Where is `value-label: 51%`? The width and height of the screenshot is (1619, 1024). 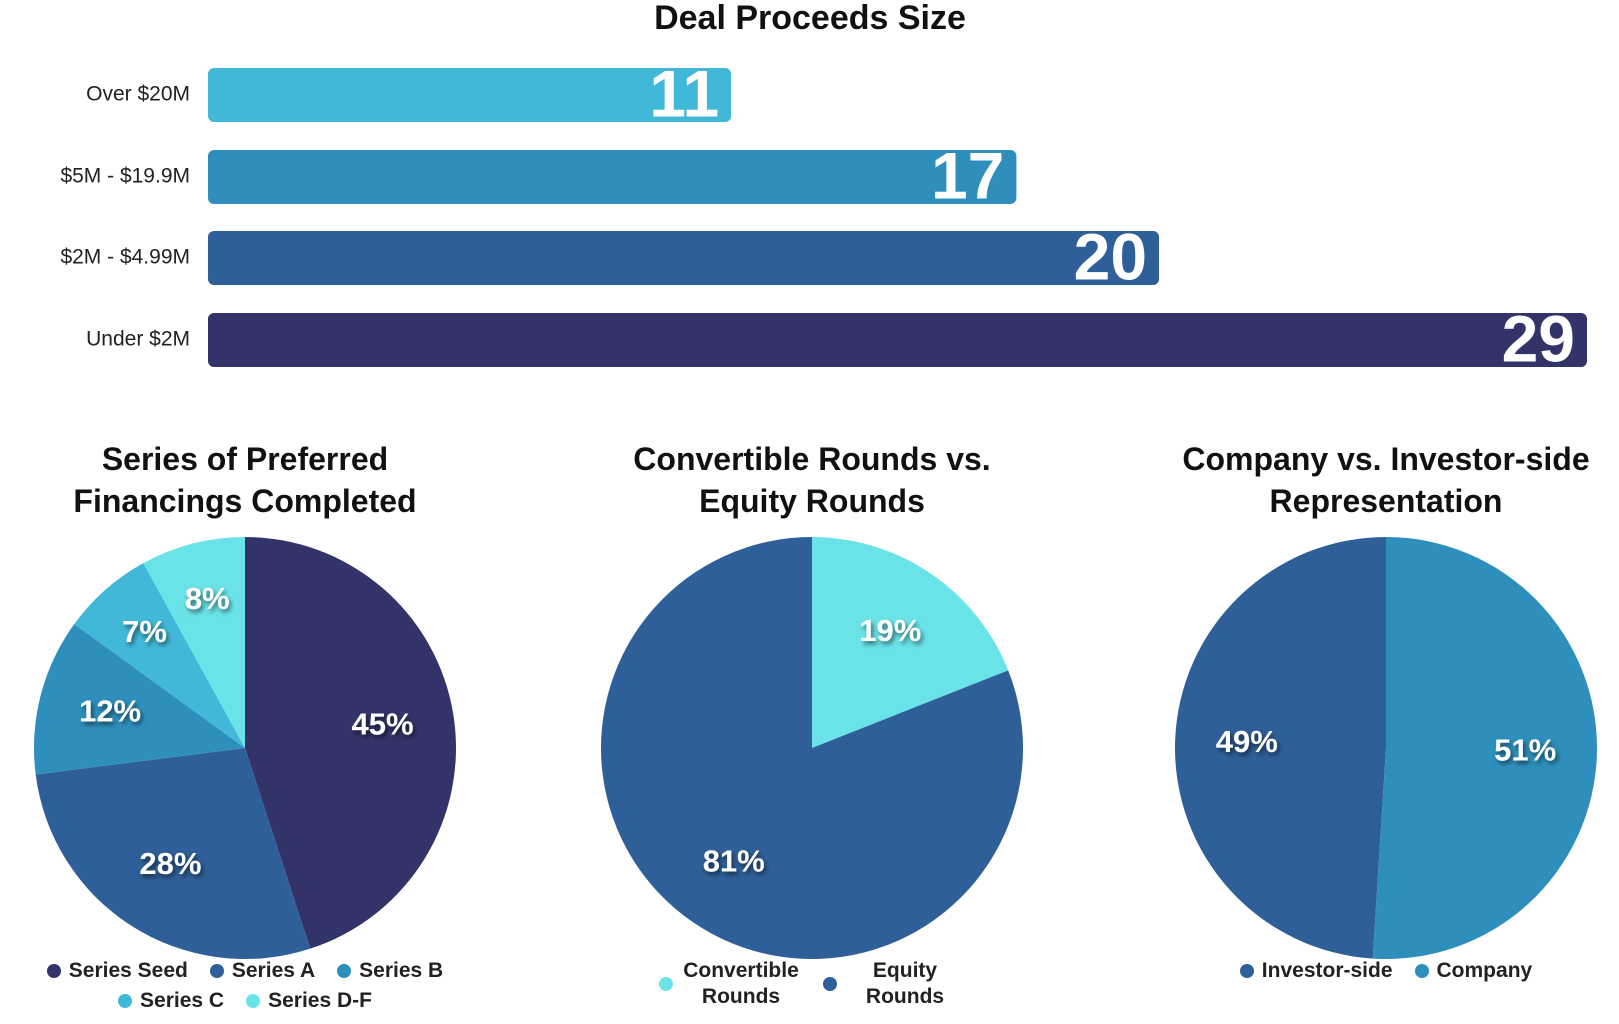 value-label: 51% is located at coordinates (1525, 750).